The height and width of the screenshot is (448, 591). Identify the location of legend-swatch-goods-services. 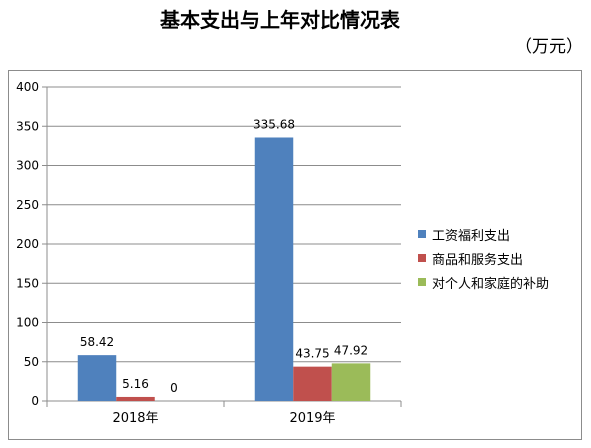
(422, 258).